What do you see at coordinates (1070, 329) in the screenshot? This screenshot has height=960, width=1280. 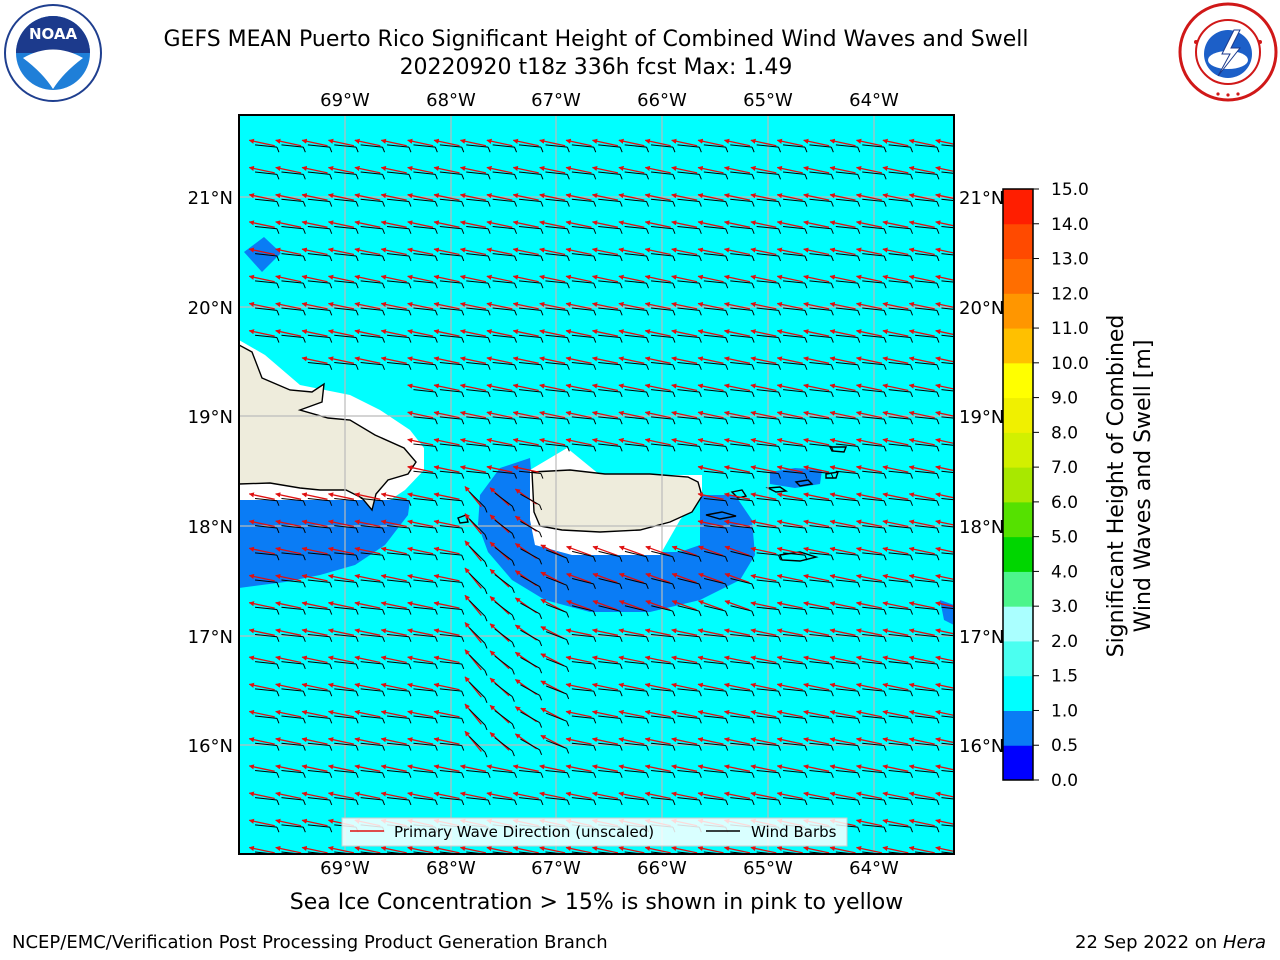 I see `colorbar-tick-label: 11.0` at bounding box center [1070, 329].